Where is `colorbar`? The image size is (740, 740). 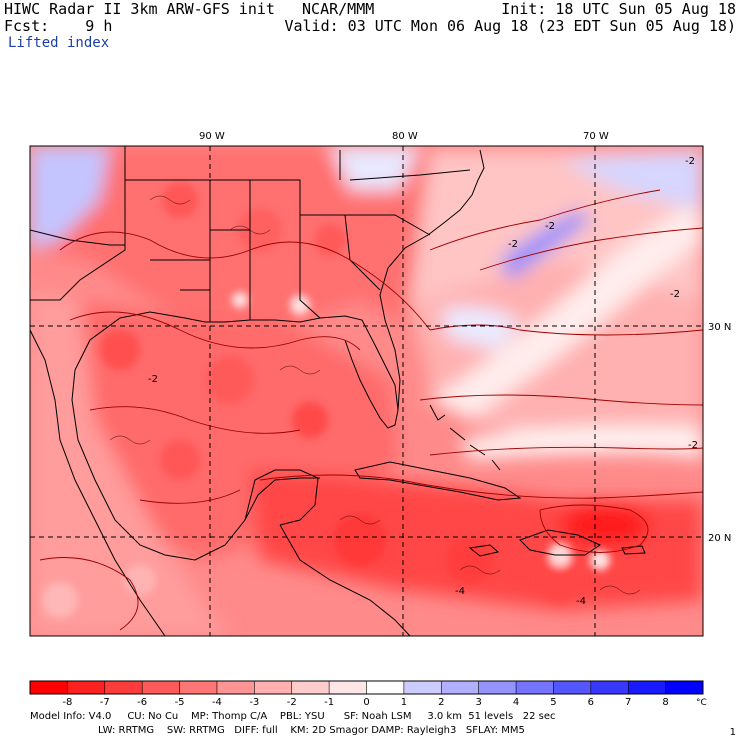 colorbar is located at coordinates (366, 687).